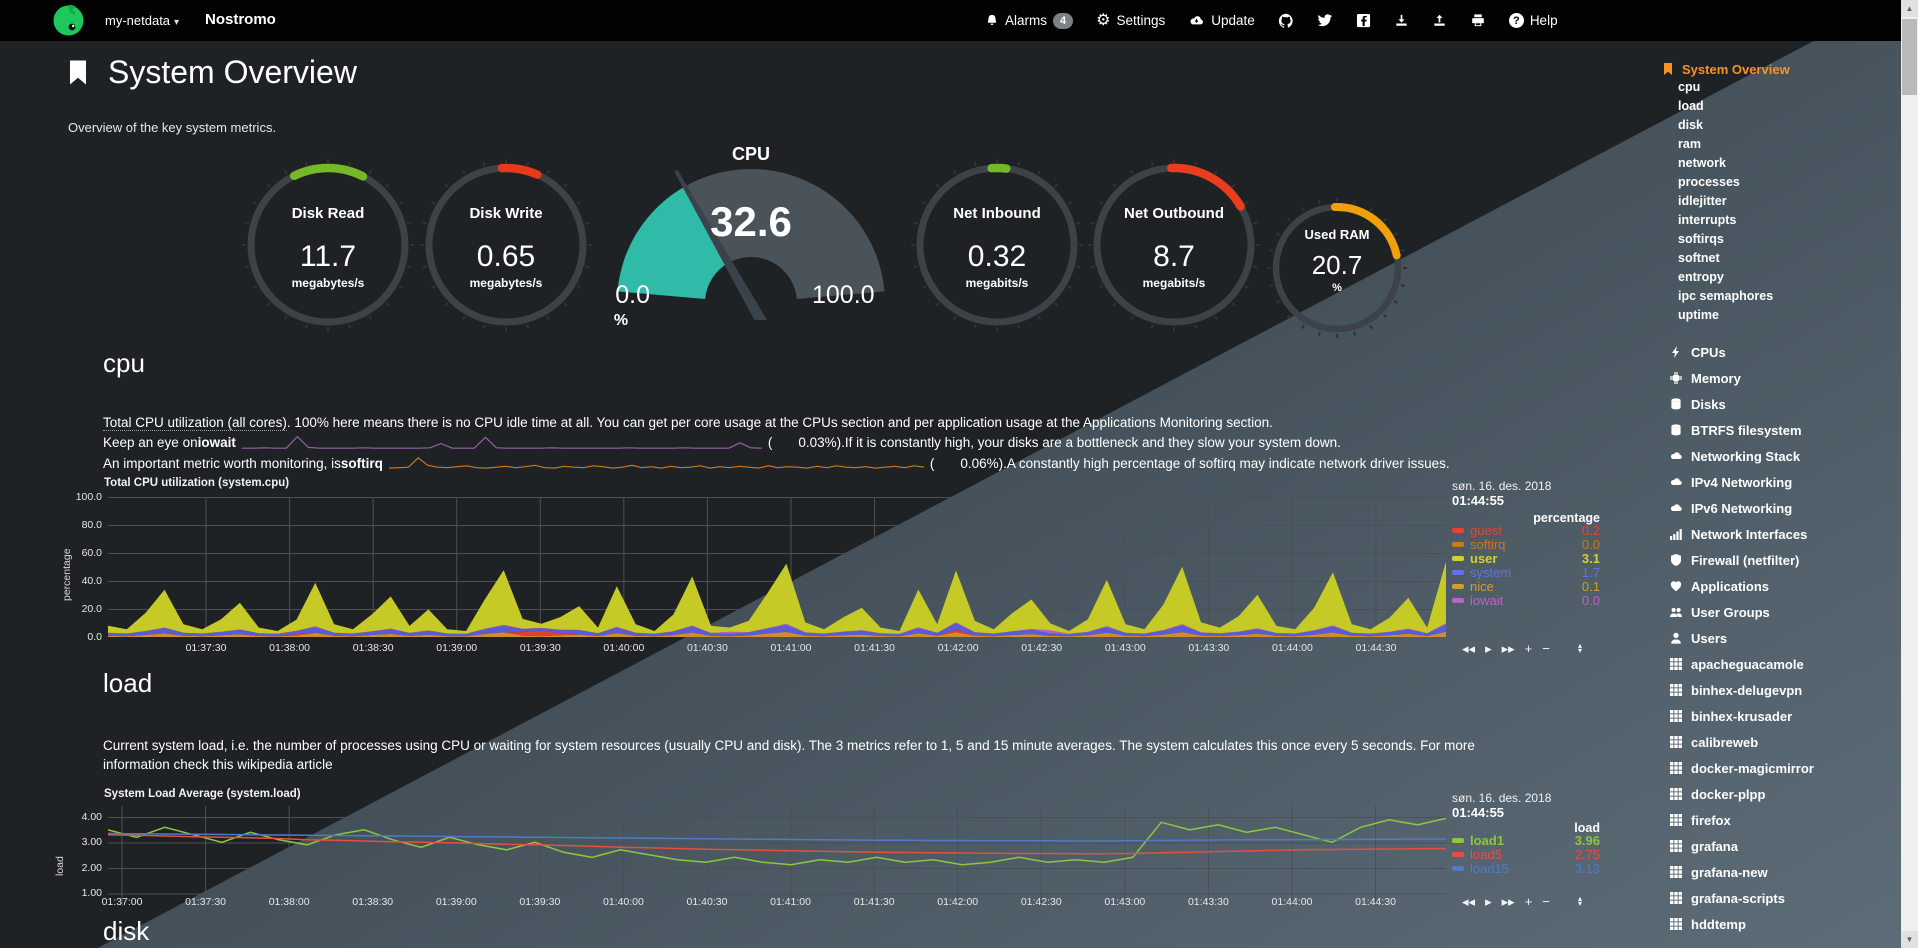 This screenshot has width=1918, height=948. I want to click on legend-label: load5, so click(1486, 854).